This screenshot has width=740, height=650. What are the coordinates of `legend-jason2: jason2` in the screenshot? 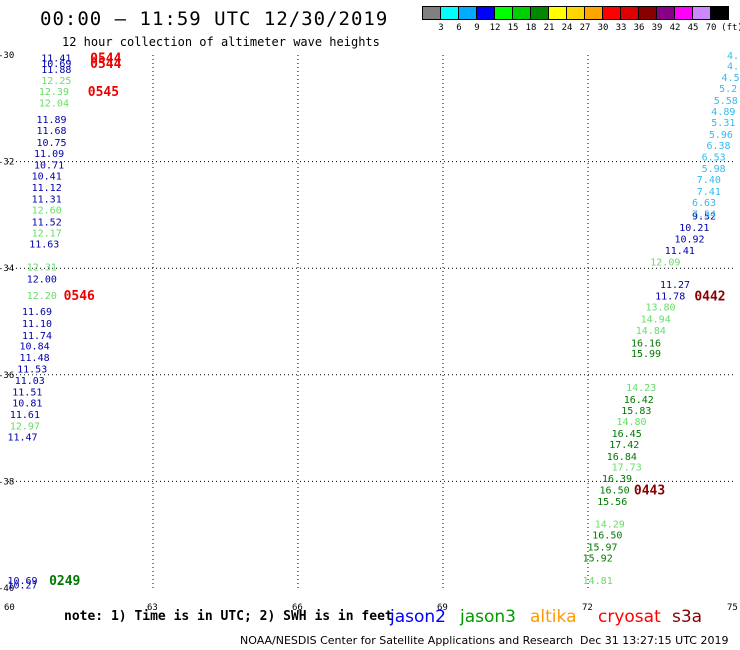 It's located at (418, 617).